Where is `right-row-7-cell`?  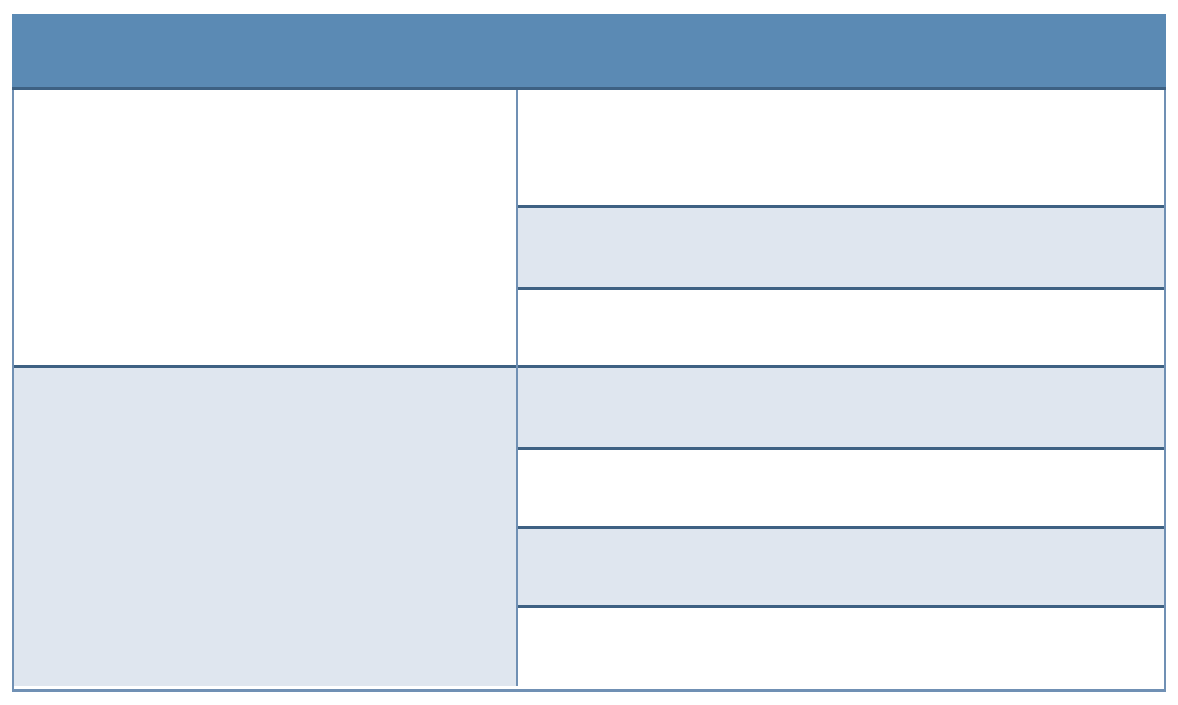
right-row-7-cell is located at coordinates (841, 647).